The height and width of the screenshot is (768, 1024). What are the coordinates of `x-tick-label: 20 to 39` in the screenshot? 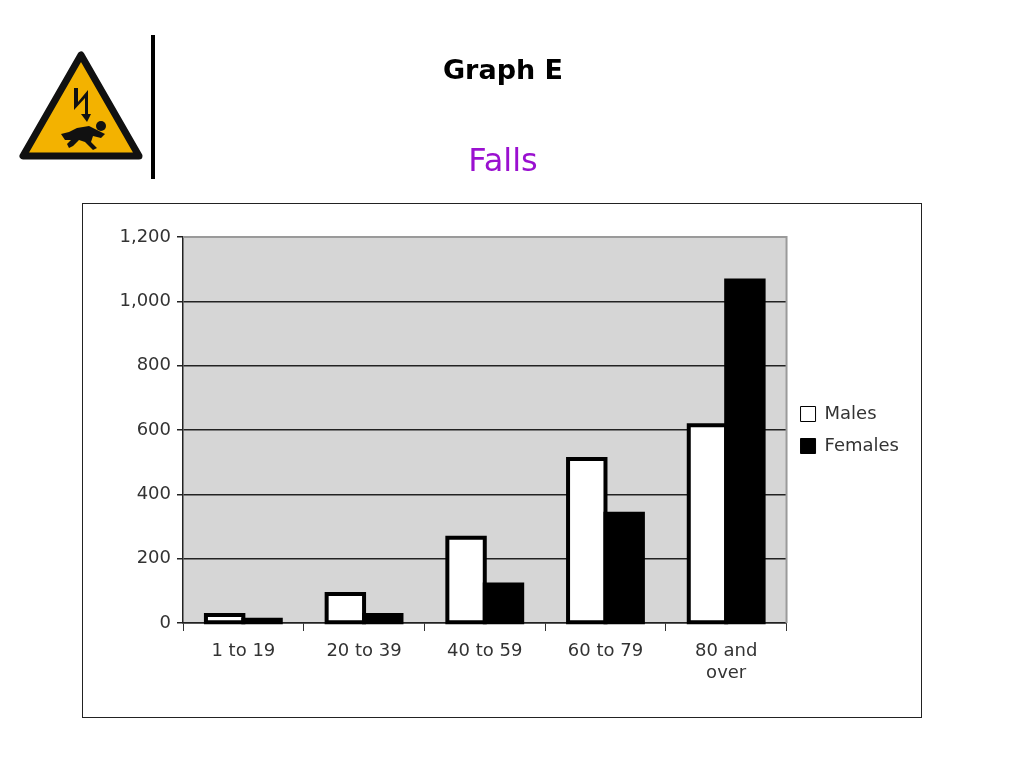 It's located at (364, 650).